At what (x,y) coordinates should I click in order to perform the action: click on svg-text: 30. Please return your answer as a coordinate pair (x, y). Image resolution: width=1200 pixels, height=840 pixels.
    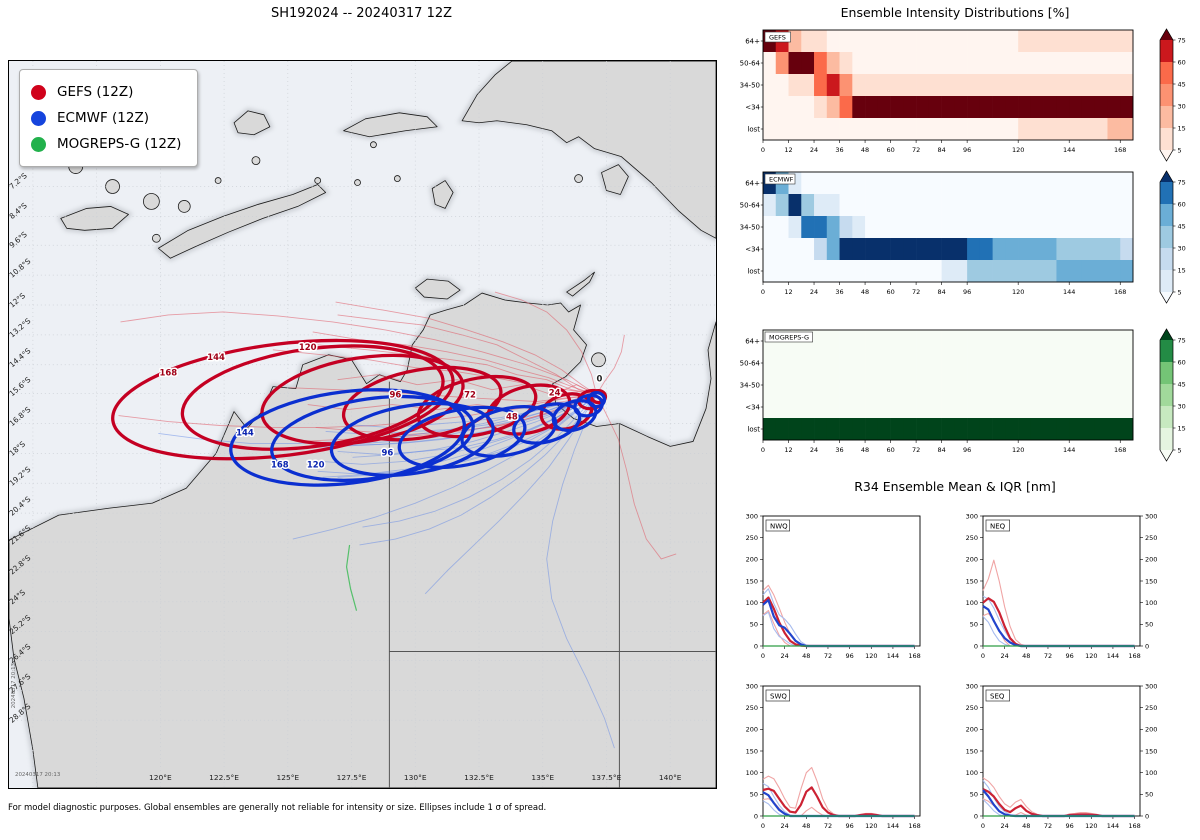
    Looking at the image, I should click on (1182, 407).